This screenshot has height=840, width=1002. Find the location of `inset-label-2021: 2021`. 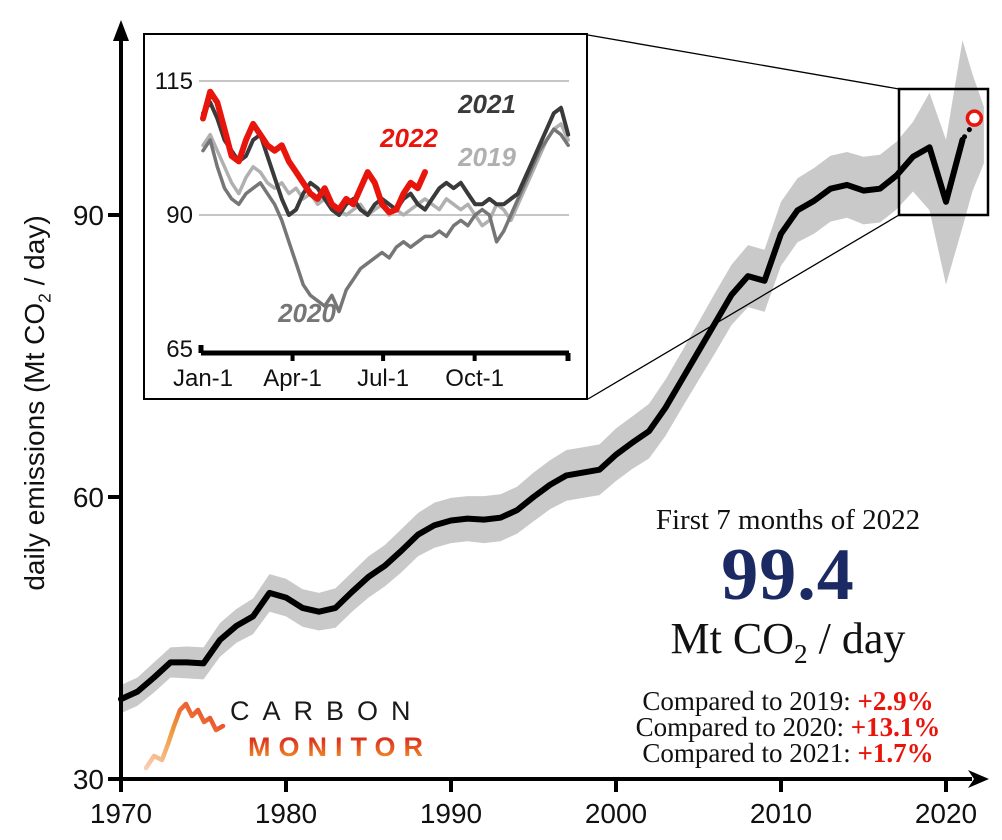

inset-label-2021: 2021 is located at coordinates (486, 104).